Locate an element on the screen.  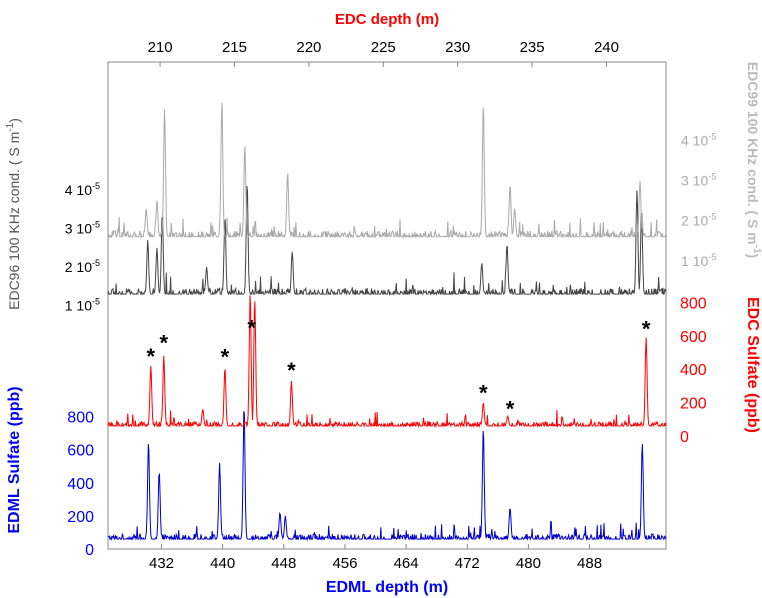
right-sulfate-ticks: 0 200 400 600 800 is located at coordinates (693, 370).